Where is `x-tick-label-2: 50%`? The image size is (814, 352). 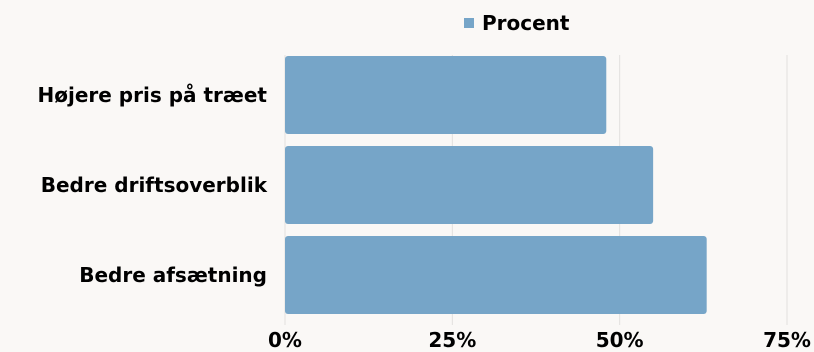
x-tick-label-2: 50% is located at coordinates (620, 340).